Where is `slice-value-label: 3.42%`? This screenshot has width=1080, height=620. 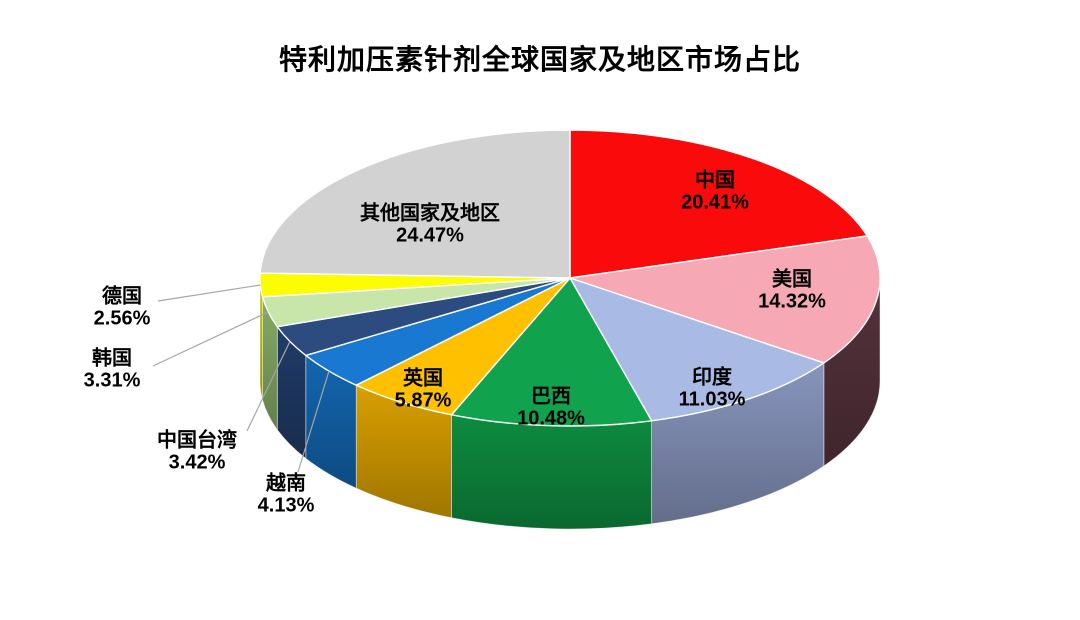
slice-value-label: 3.42% is located at coordinates (197, 462).